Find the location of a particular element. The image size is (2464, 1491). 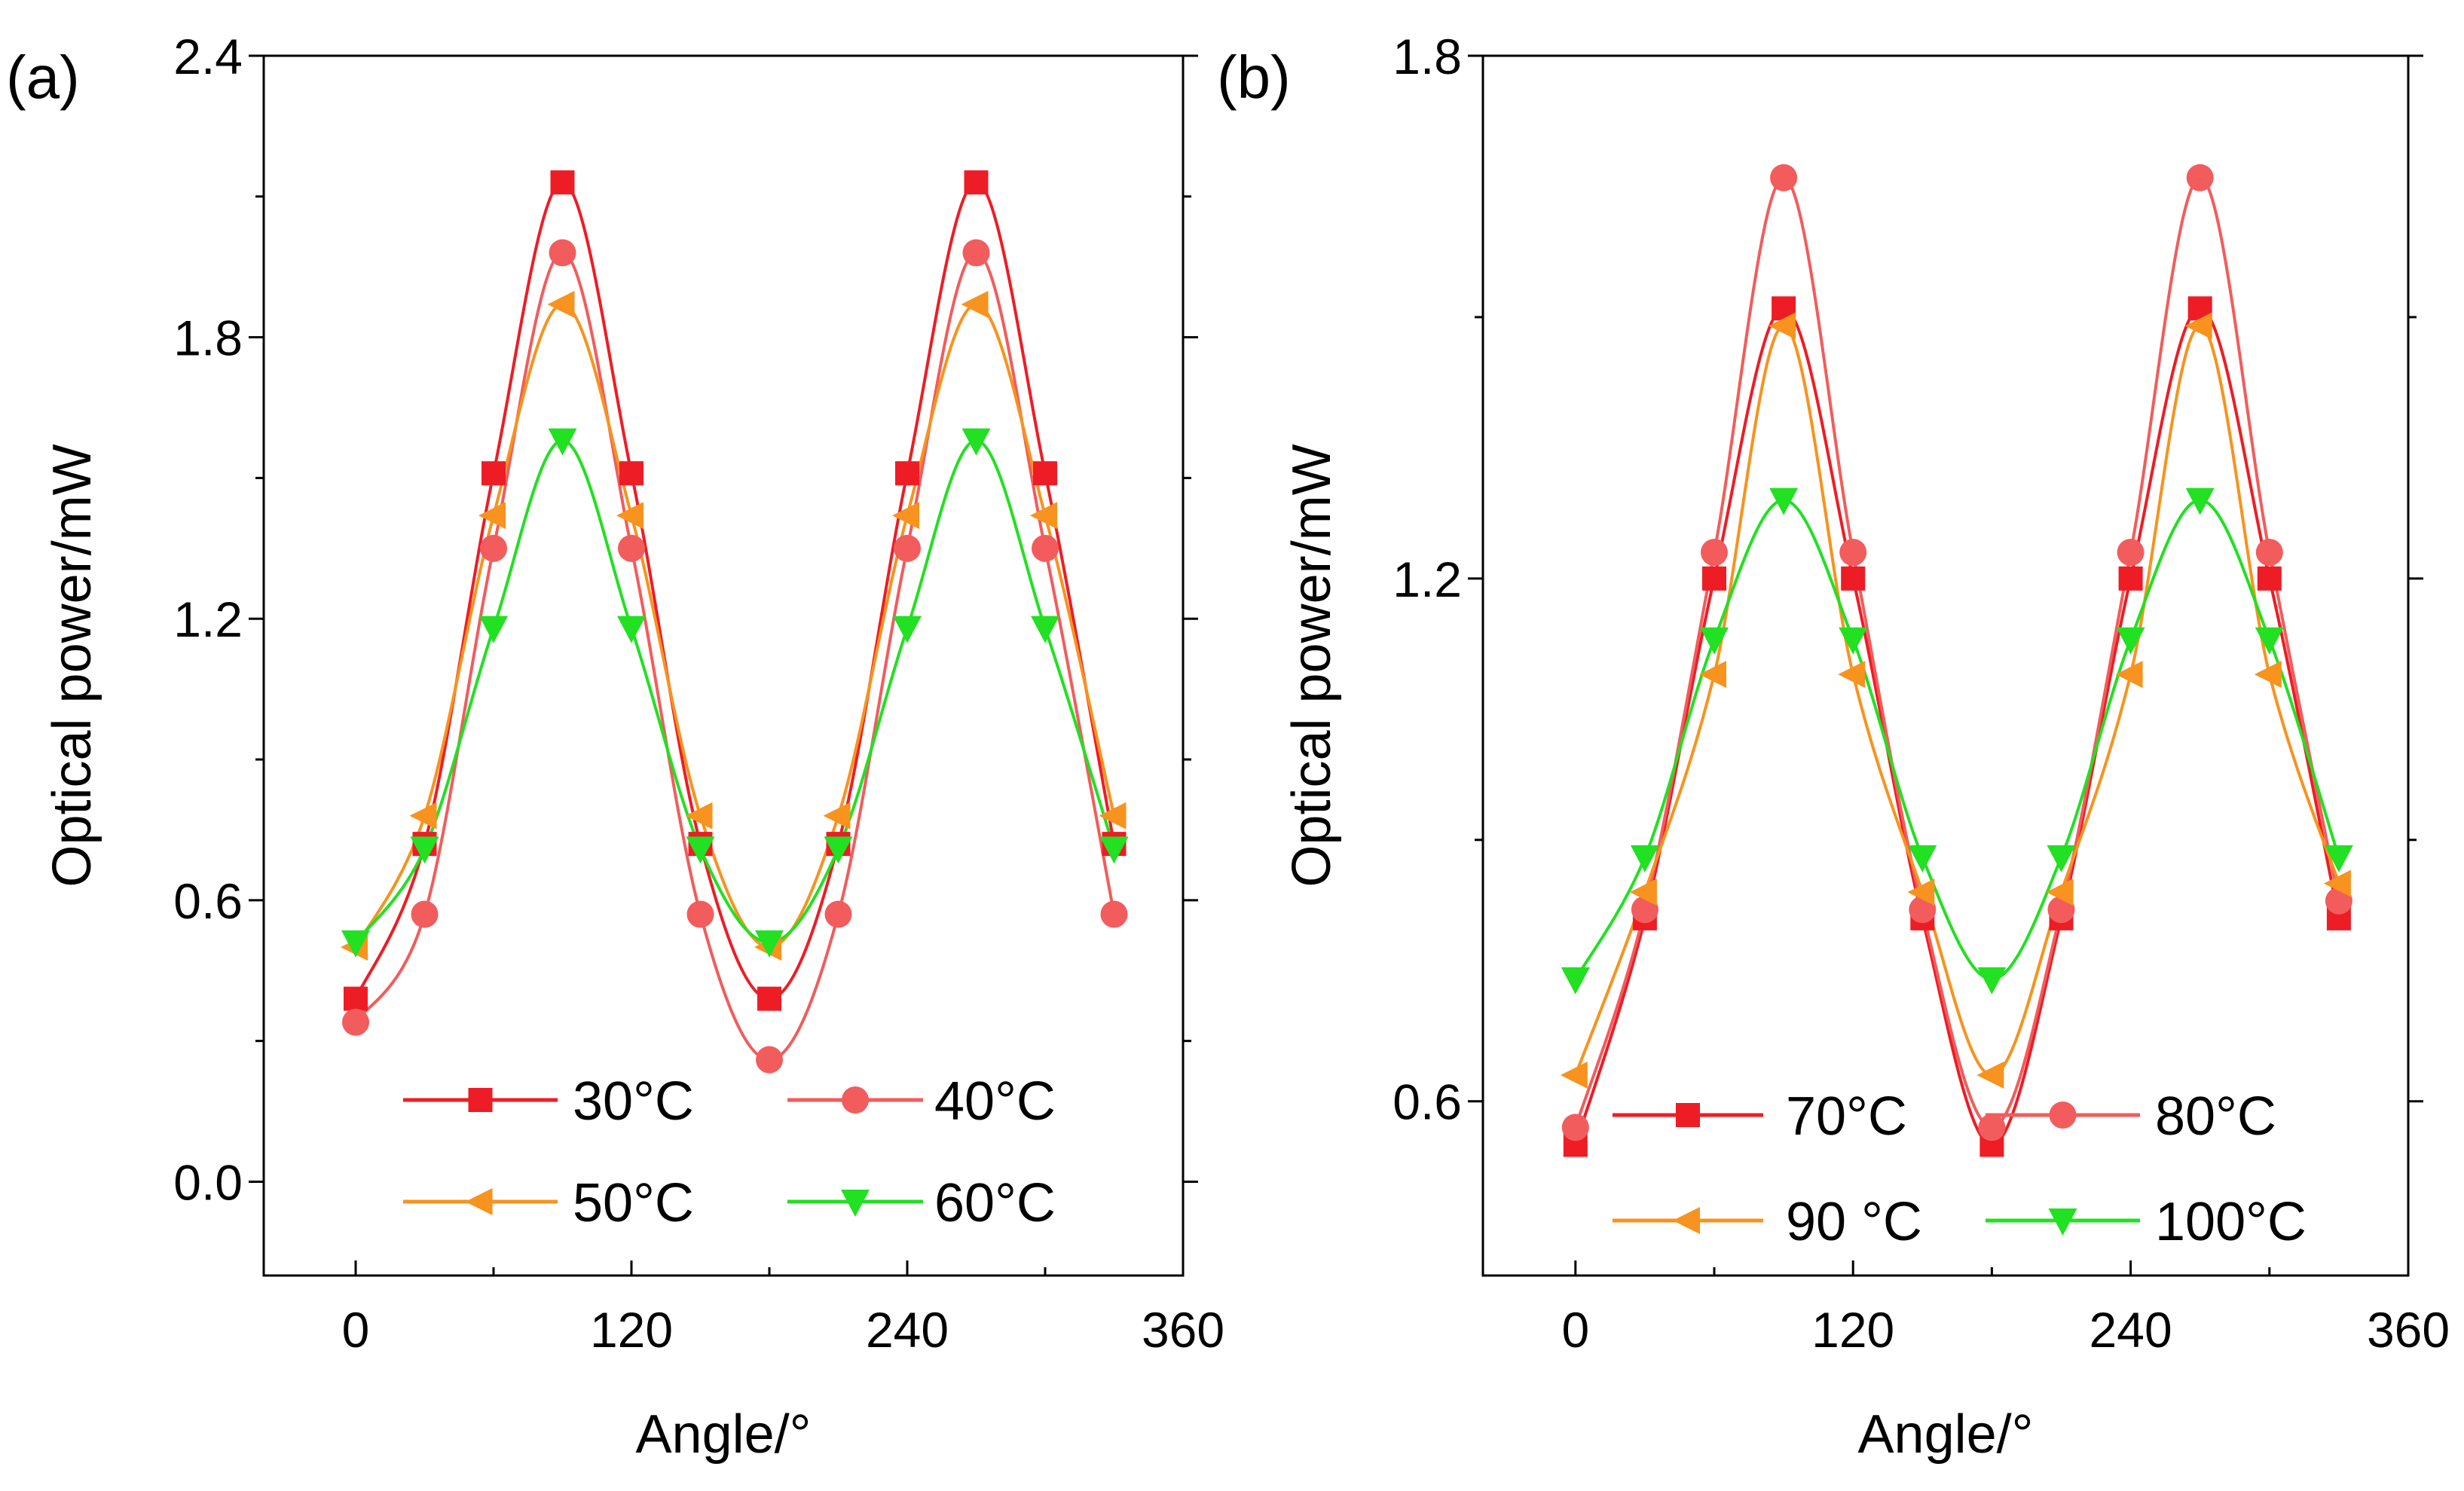

panel-label: (a) is located at coordinates (43, 78).